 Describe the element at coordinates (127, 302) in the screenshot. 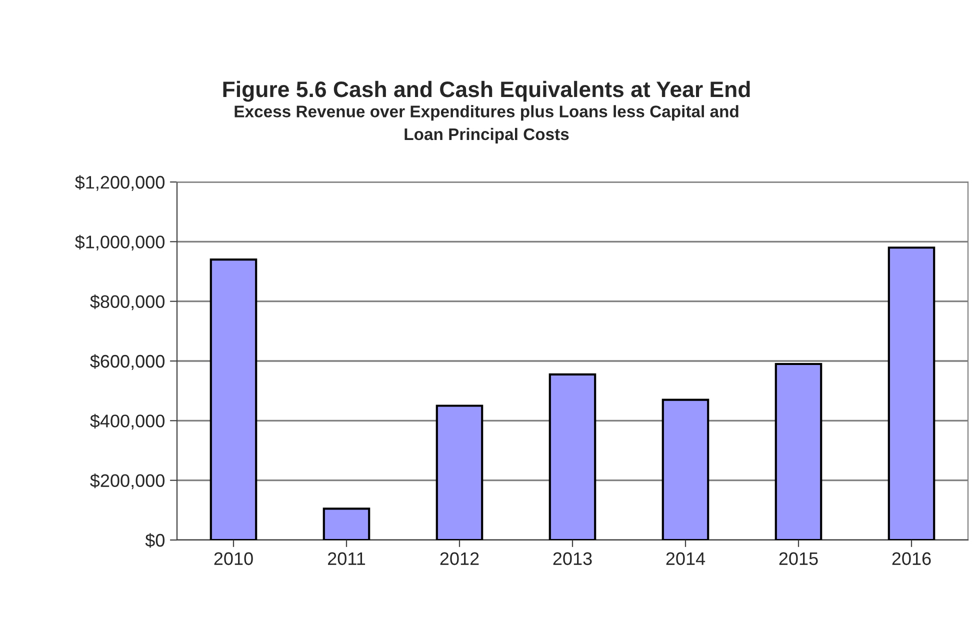

I see `y-tick-label: $800,000` at that location.